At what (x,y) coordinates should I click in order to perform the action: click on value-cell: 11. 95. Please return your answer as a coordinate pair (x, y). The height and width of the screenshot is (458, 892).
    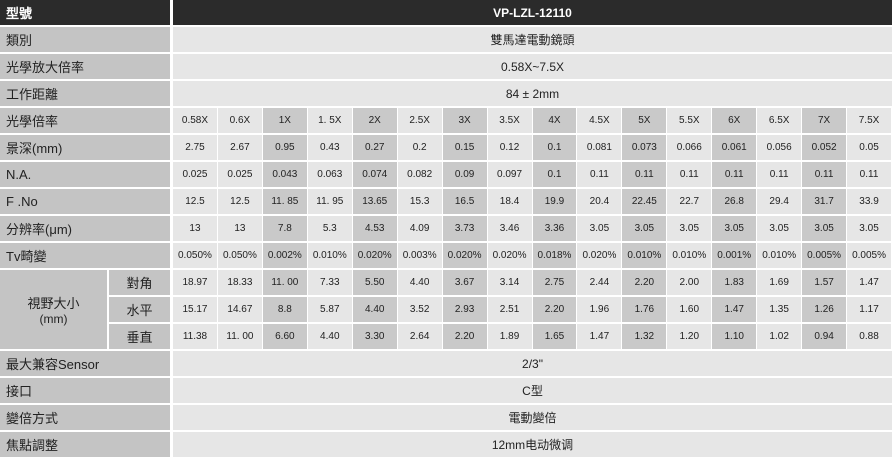
    Looking at the image, I should click on (329, 201).